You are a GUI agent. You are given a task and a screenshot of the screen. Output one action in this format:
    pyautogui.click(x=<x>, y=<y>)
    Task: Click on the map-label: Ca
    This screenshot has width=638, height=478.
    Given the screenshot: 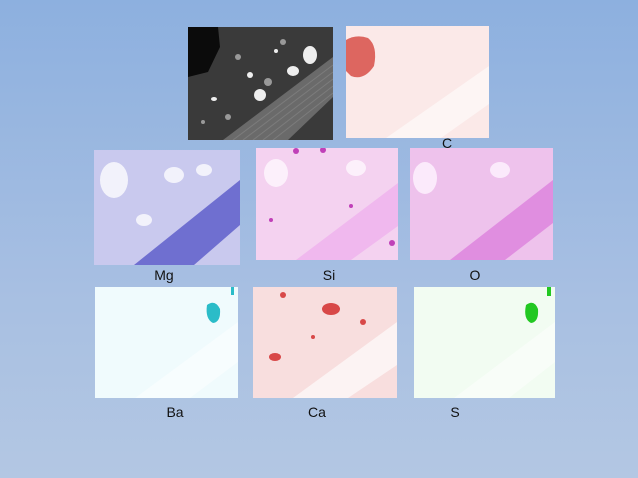 What is the action you would take?
    pyautogui.click(x=317, y=412)
    